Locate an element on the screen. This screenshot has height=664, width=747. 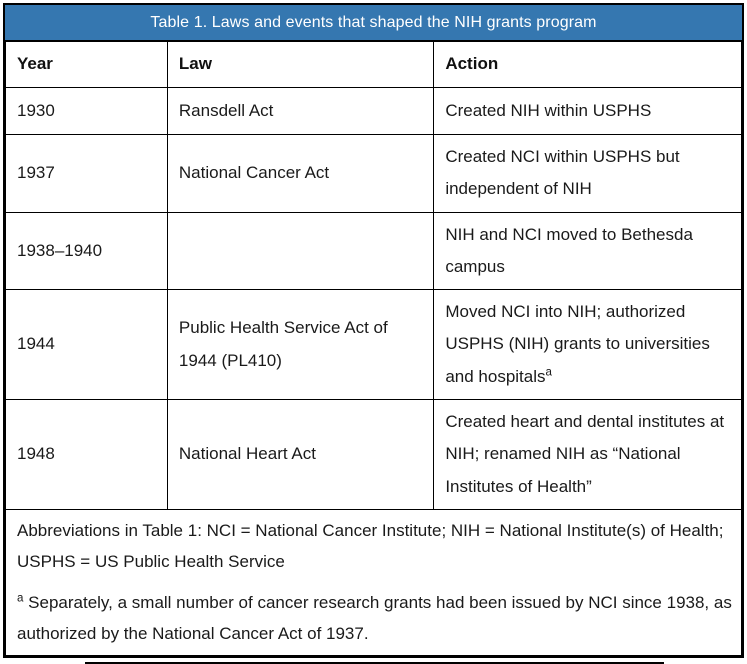
action-cell: Created NIH within USPHS is located at coordinates (587, 111).